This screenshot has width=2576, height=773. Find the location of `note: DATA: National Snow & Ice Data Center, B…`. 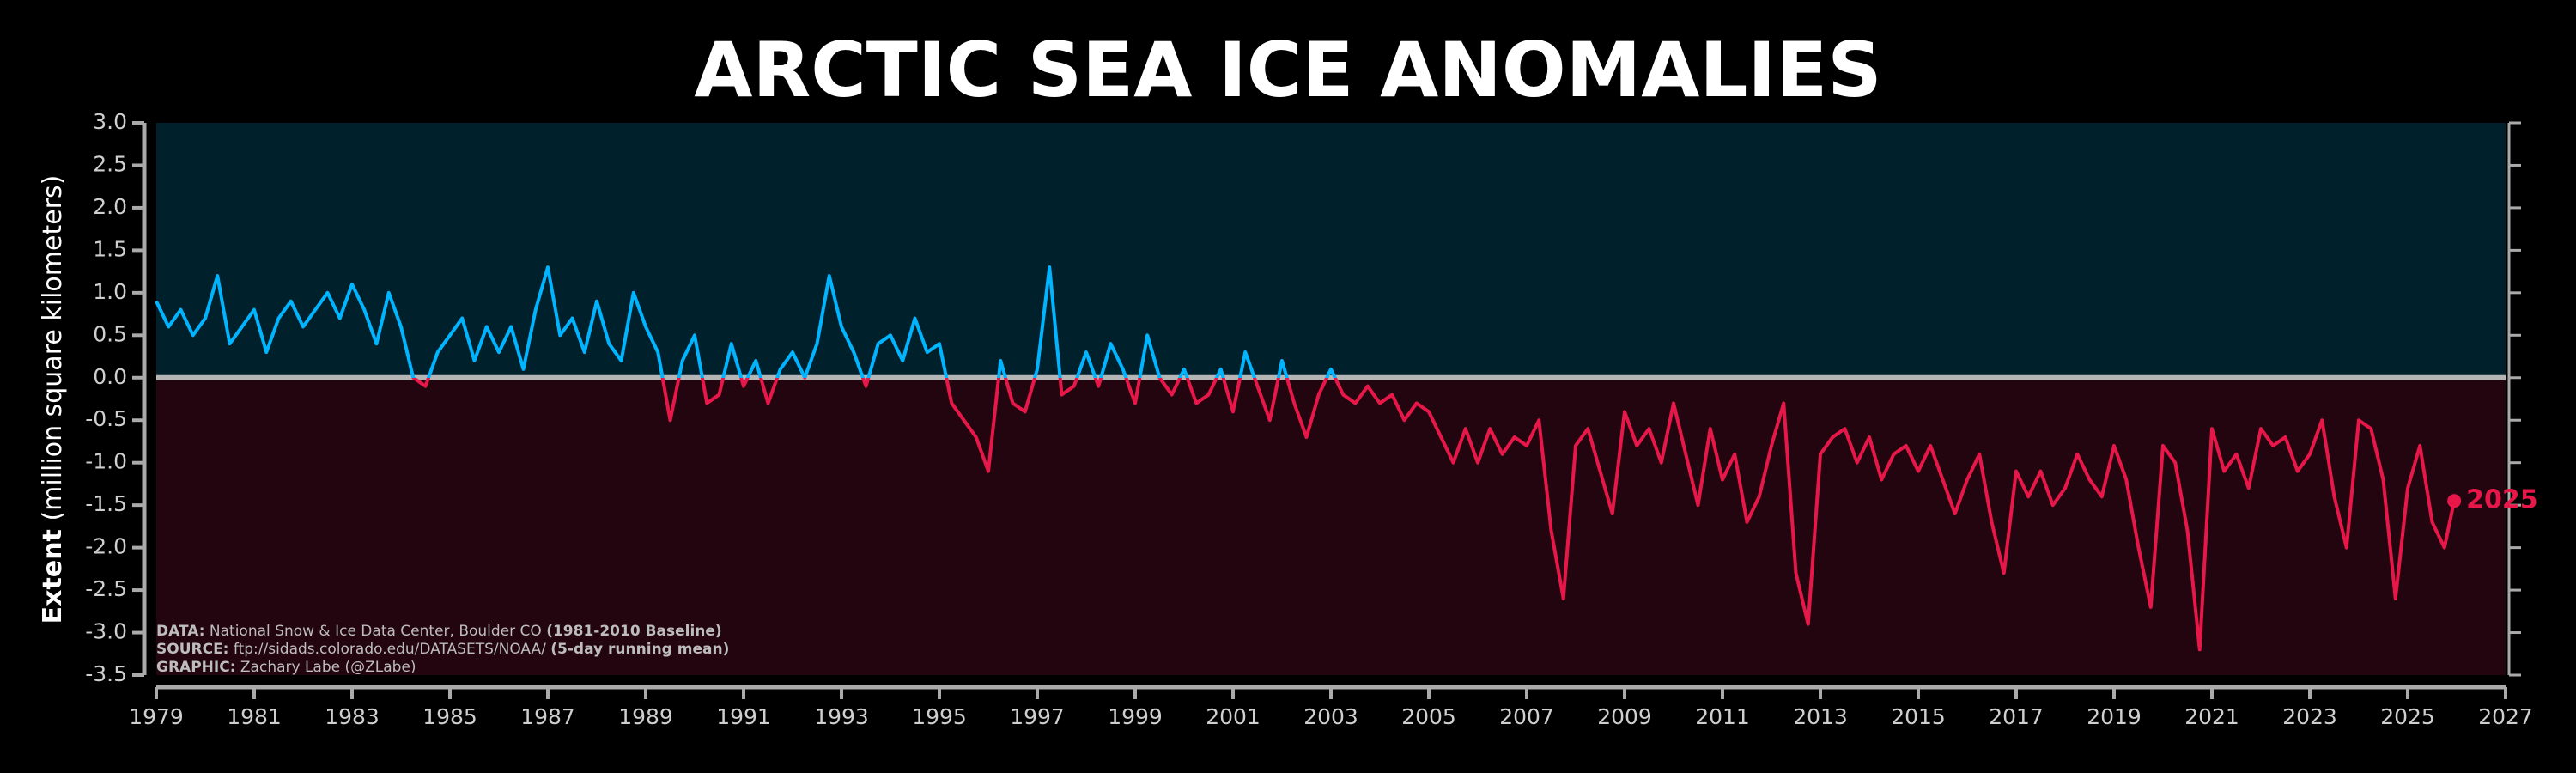

note: DATA: National Snow & Ice Data Center, B… is located at coordinates (439, 631).